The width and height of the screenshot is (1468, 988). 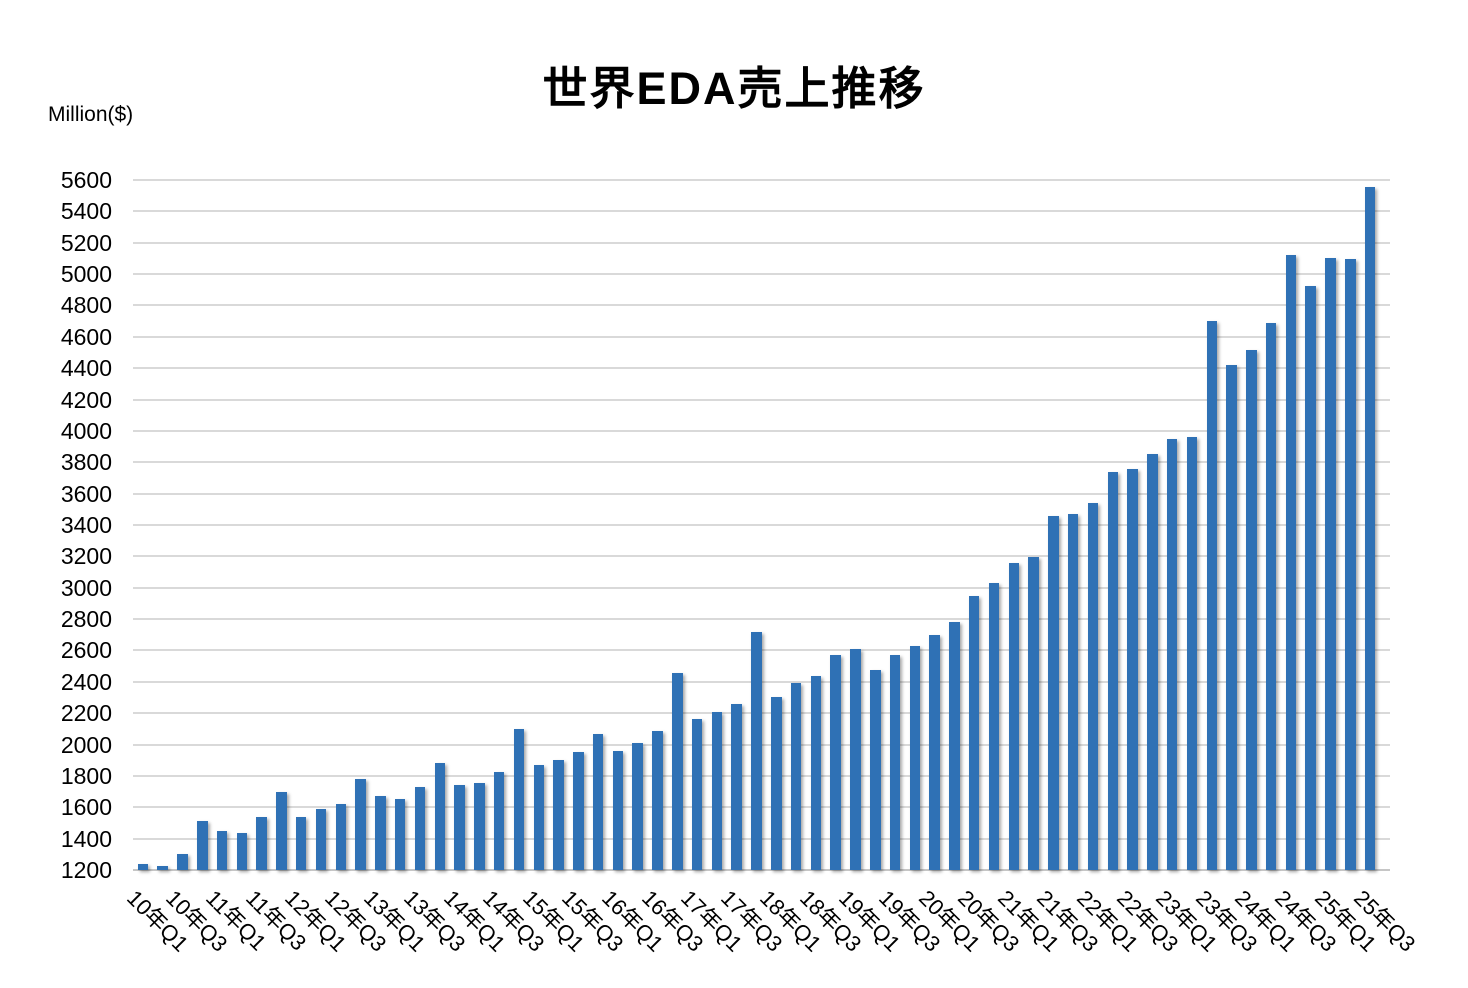 I want to click on y-tick-label: 3200, so click(x=86, y=556).